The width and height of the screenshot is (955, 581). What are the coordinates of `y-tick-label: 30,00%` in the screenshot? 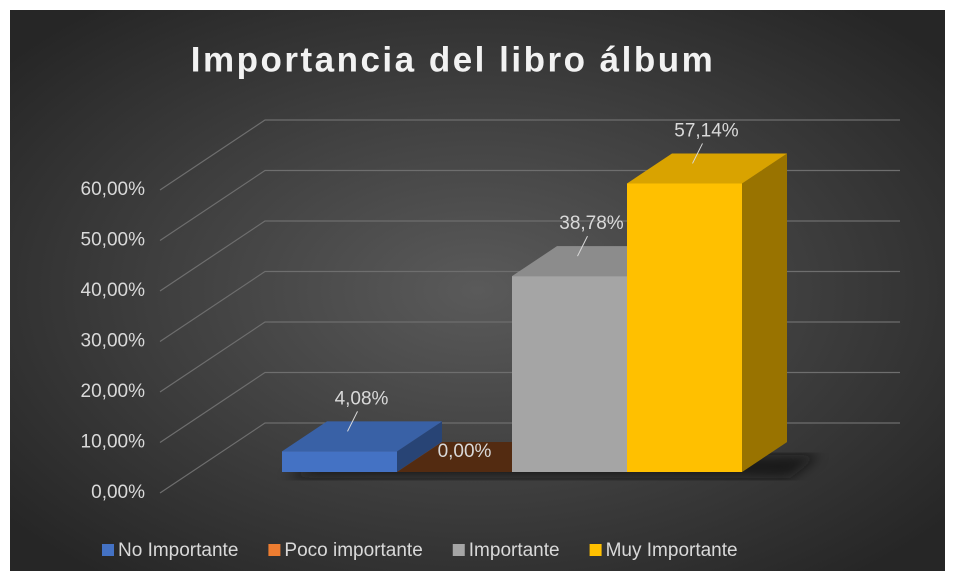 It's located at (113, 341).